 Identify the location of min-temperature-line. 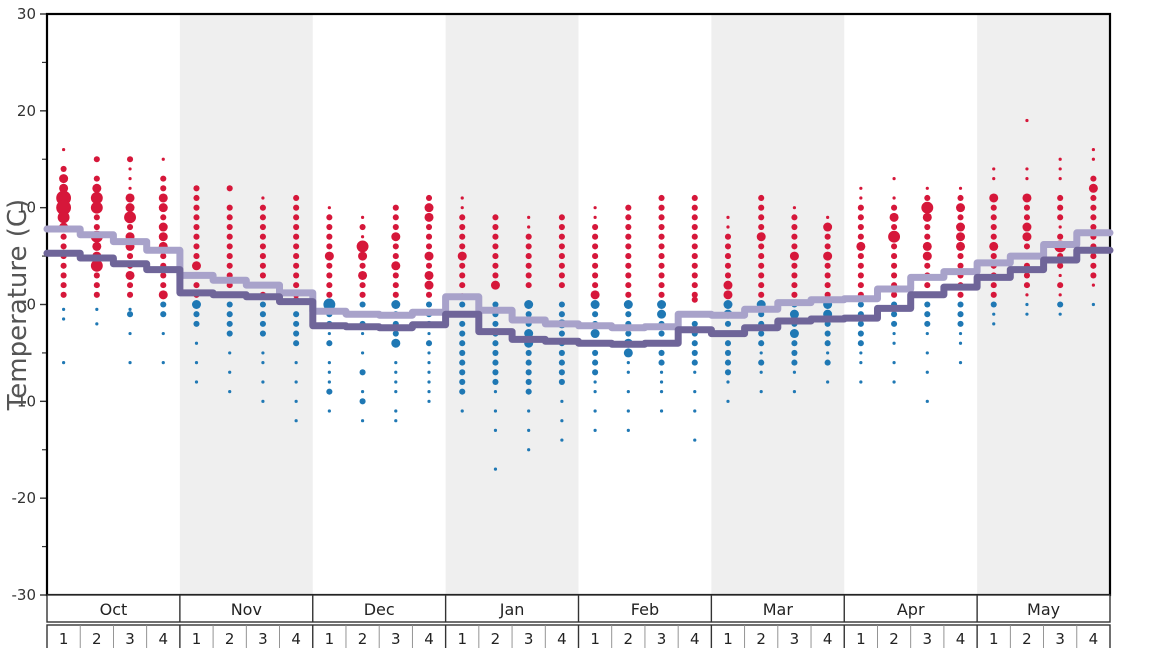
(578, 297).